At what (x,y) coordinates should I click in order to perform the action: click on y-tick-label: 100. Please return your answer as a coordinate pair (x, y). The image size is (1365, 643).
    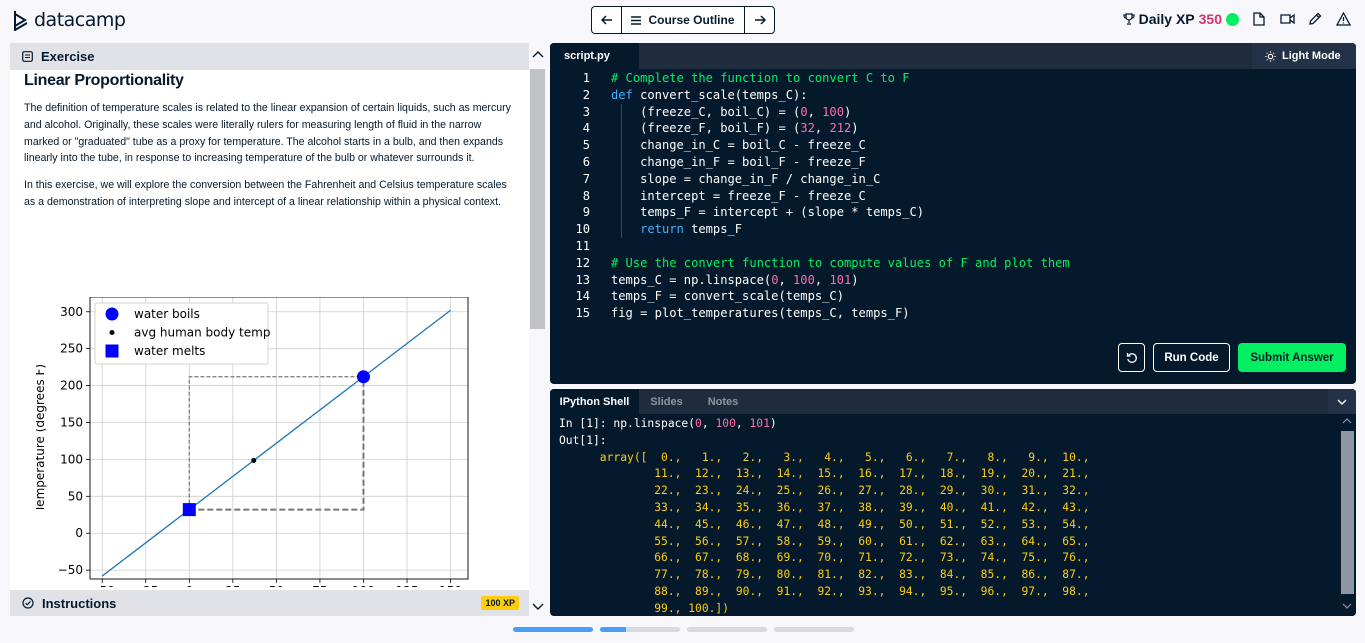
    Looking at the image, I should click on (71, 459).